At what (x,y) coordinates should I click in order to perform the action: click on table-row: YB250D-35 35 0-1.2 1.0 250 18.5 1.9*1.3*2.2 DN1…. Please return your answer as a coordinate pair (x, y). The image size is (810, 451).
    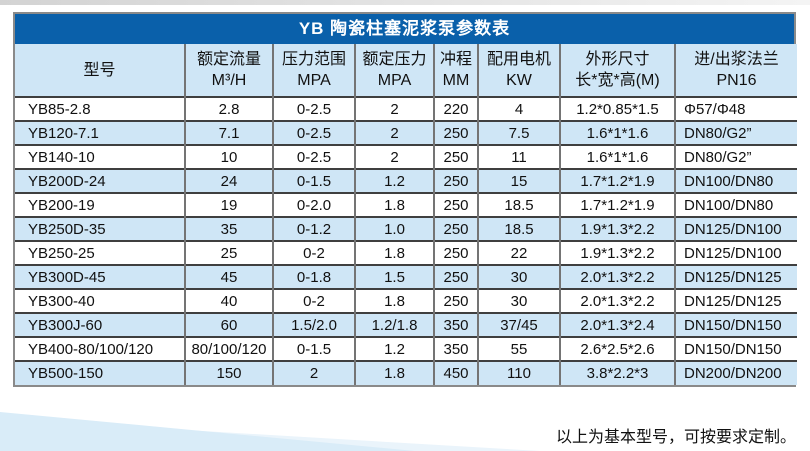
    Looking at the image, I should click on (406, 228).